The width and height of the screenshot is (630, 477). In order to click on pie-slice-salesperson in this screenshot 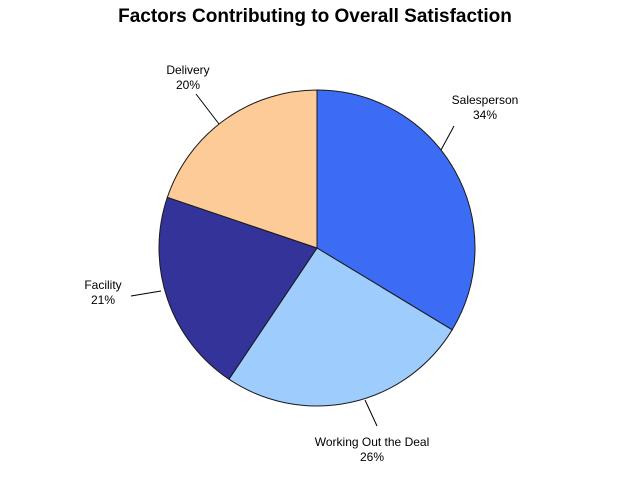, I will do `click(396, 210)`.